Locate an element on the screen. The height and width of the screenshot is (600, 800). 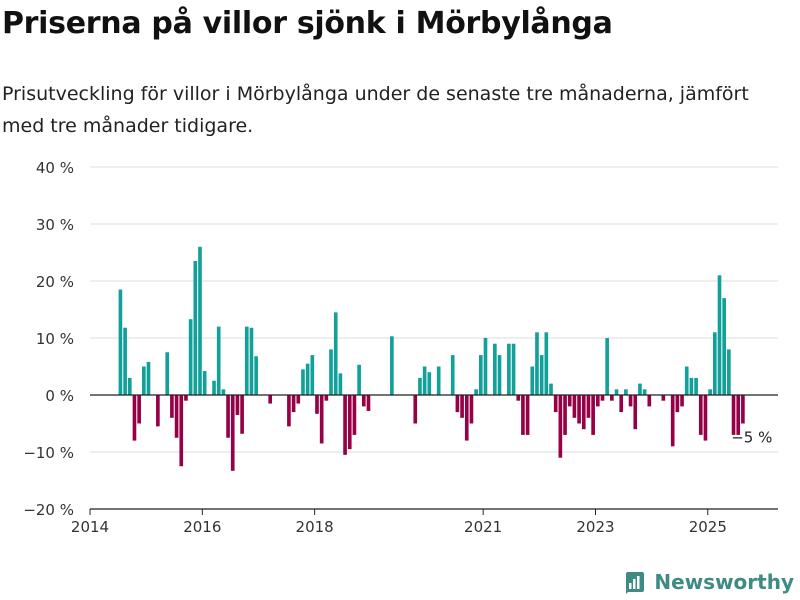
x-tick-label: 2025 is located at coordinates (708, 527).